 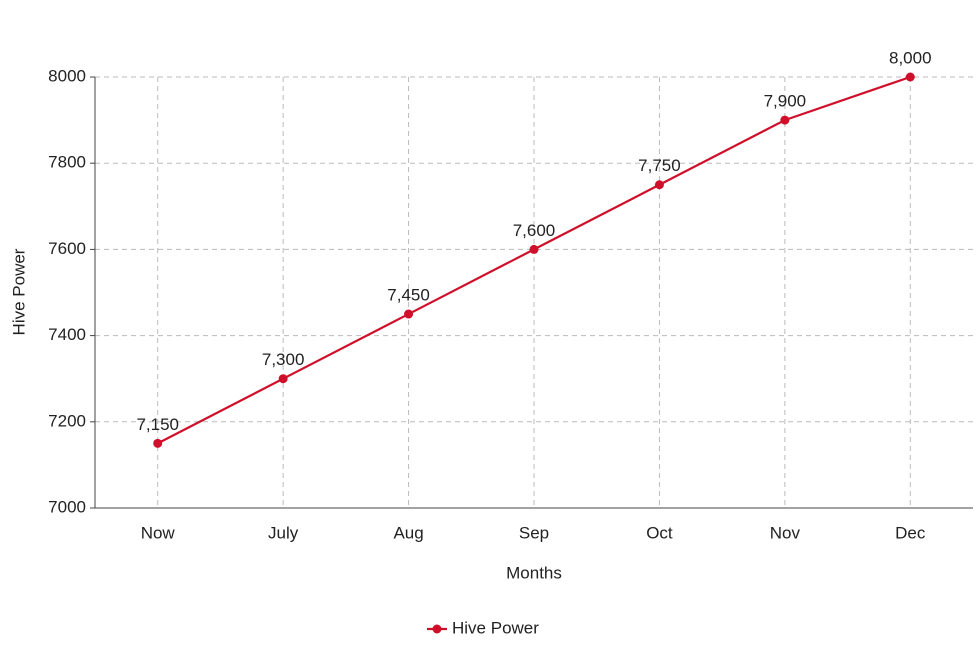 What do you see at coordinates (659, 532) in the screenshot?
I see `x-tick-label: Oct` at bounding box center [659, 532].